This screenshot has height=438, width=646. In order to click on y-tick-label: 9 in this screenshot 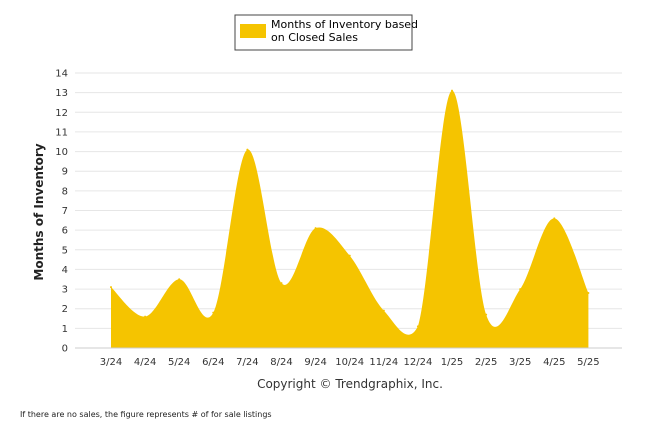, I will do `click(65, 172)`.